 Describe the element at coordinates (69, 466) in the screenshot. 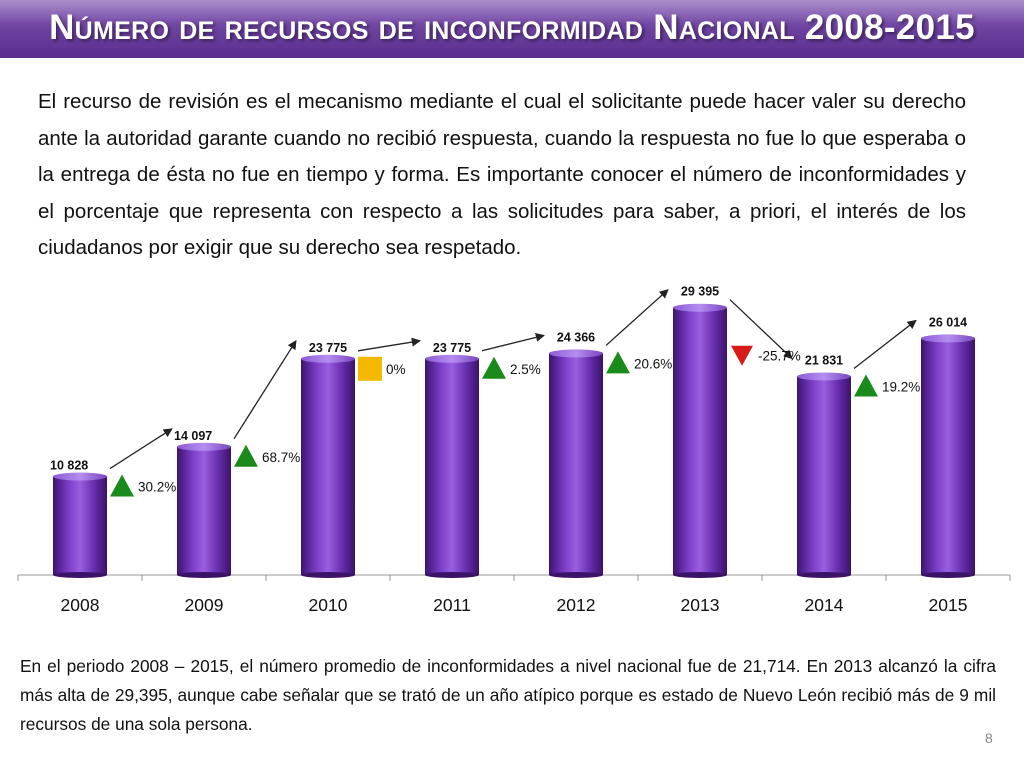

I see `data-label: 10 828` at that location.